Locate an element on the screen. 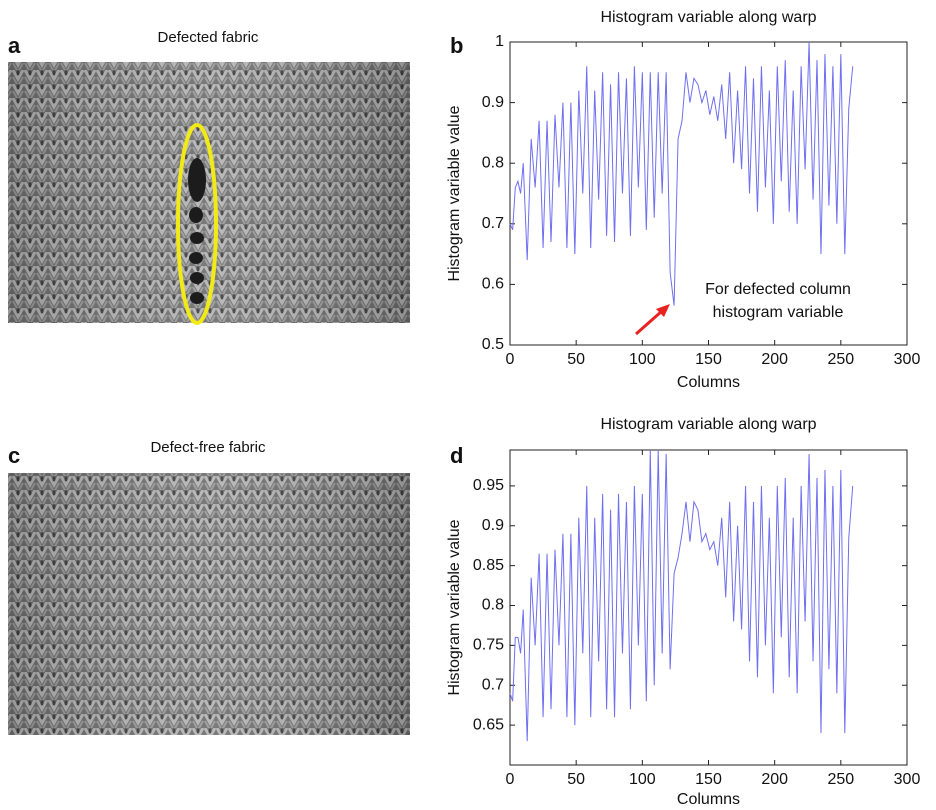 This screenshot has height=810, width=936. annotation: histogram variable is located at coordinates (778, 312).